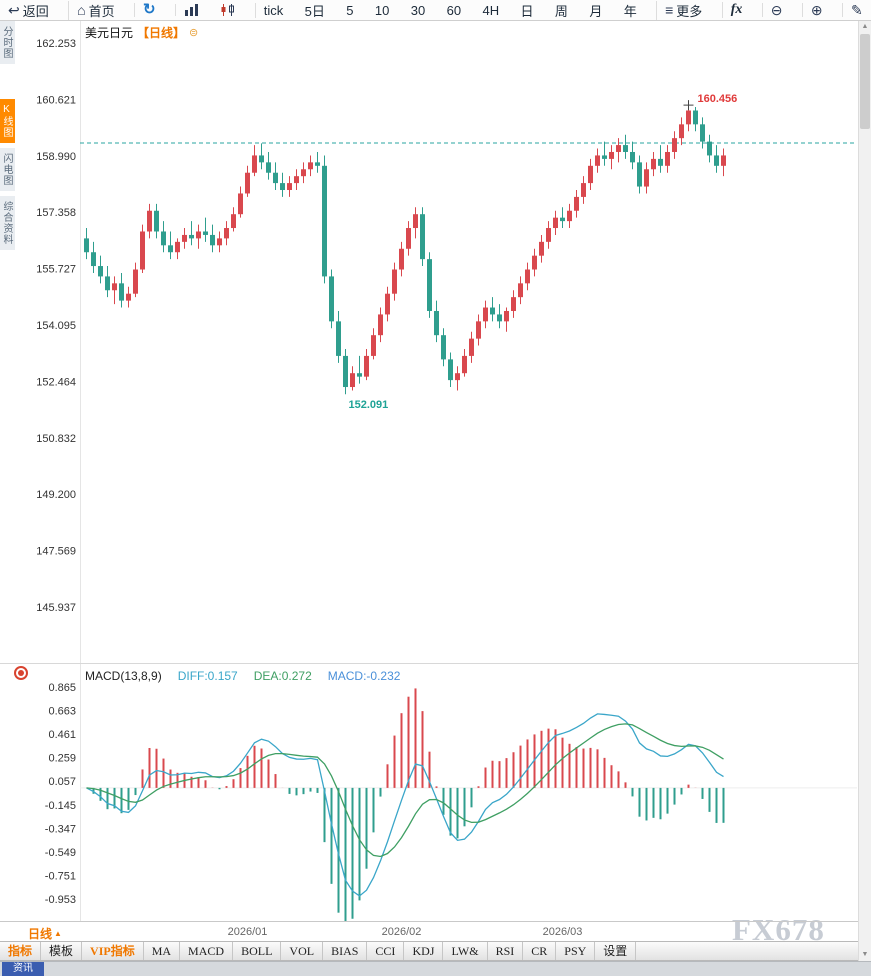 This screenshot has width=871, height=976. I want to click on interval-5d-button: 5日, so click(315, 10).